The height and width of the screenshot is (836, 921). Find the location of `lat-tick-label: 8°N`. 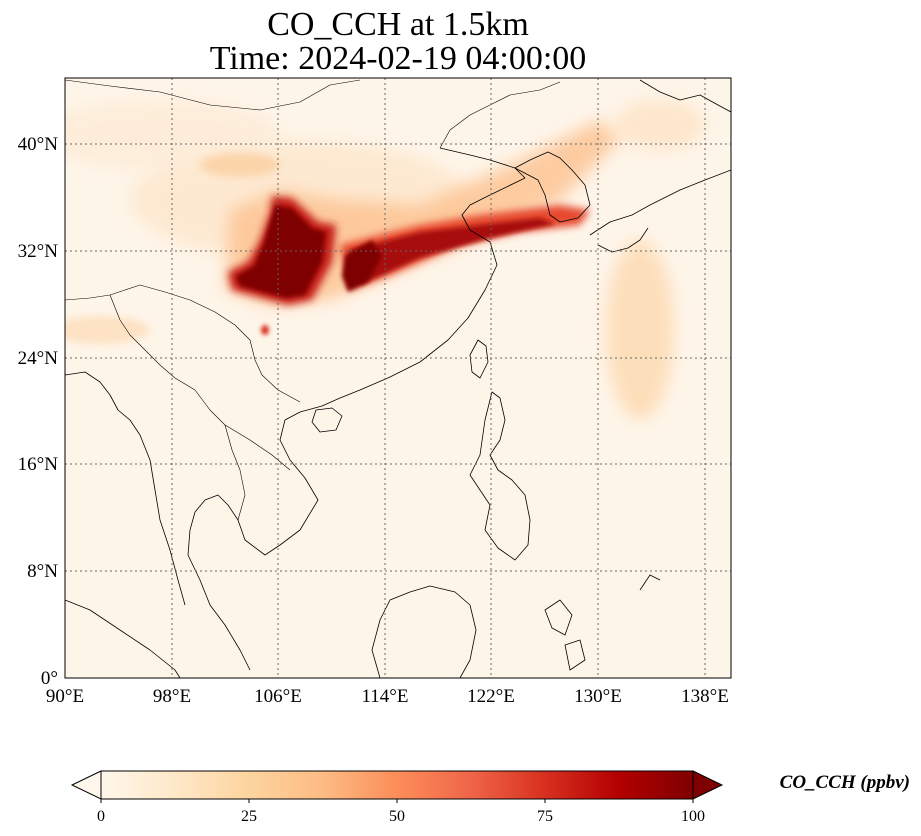

lat-tick-label: 8°N is located at coordinates (42, 571).